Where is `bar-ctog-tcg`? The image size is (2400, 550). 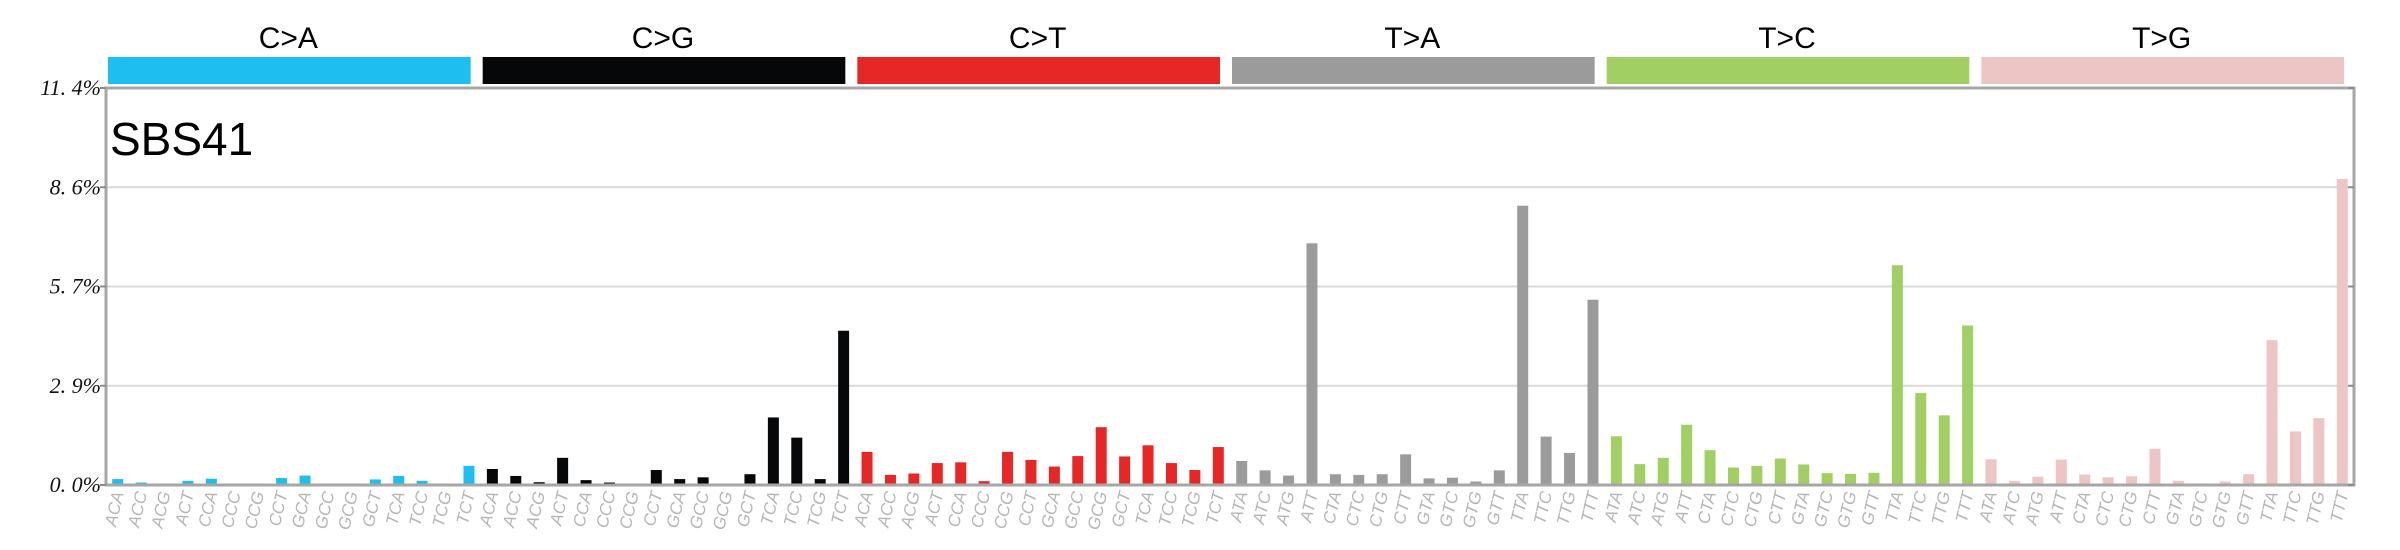
bar-ctog-tcg is located at coordinates (820, 482).